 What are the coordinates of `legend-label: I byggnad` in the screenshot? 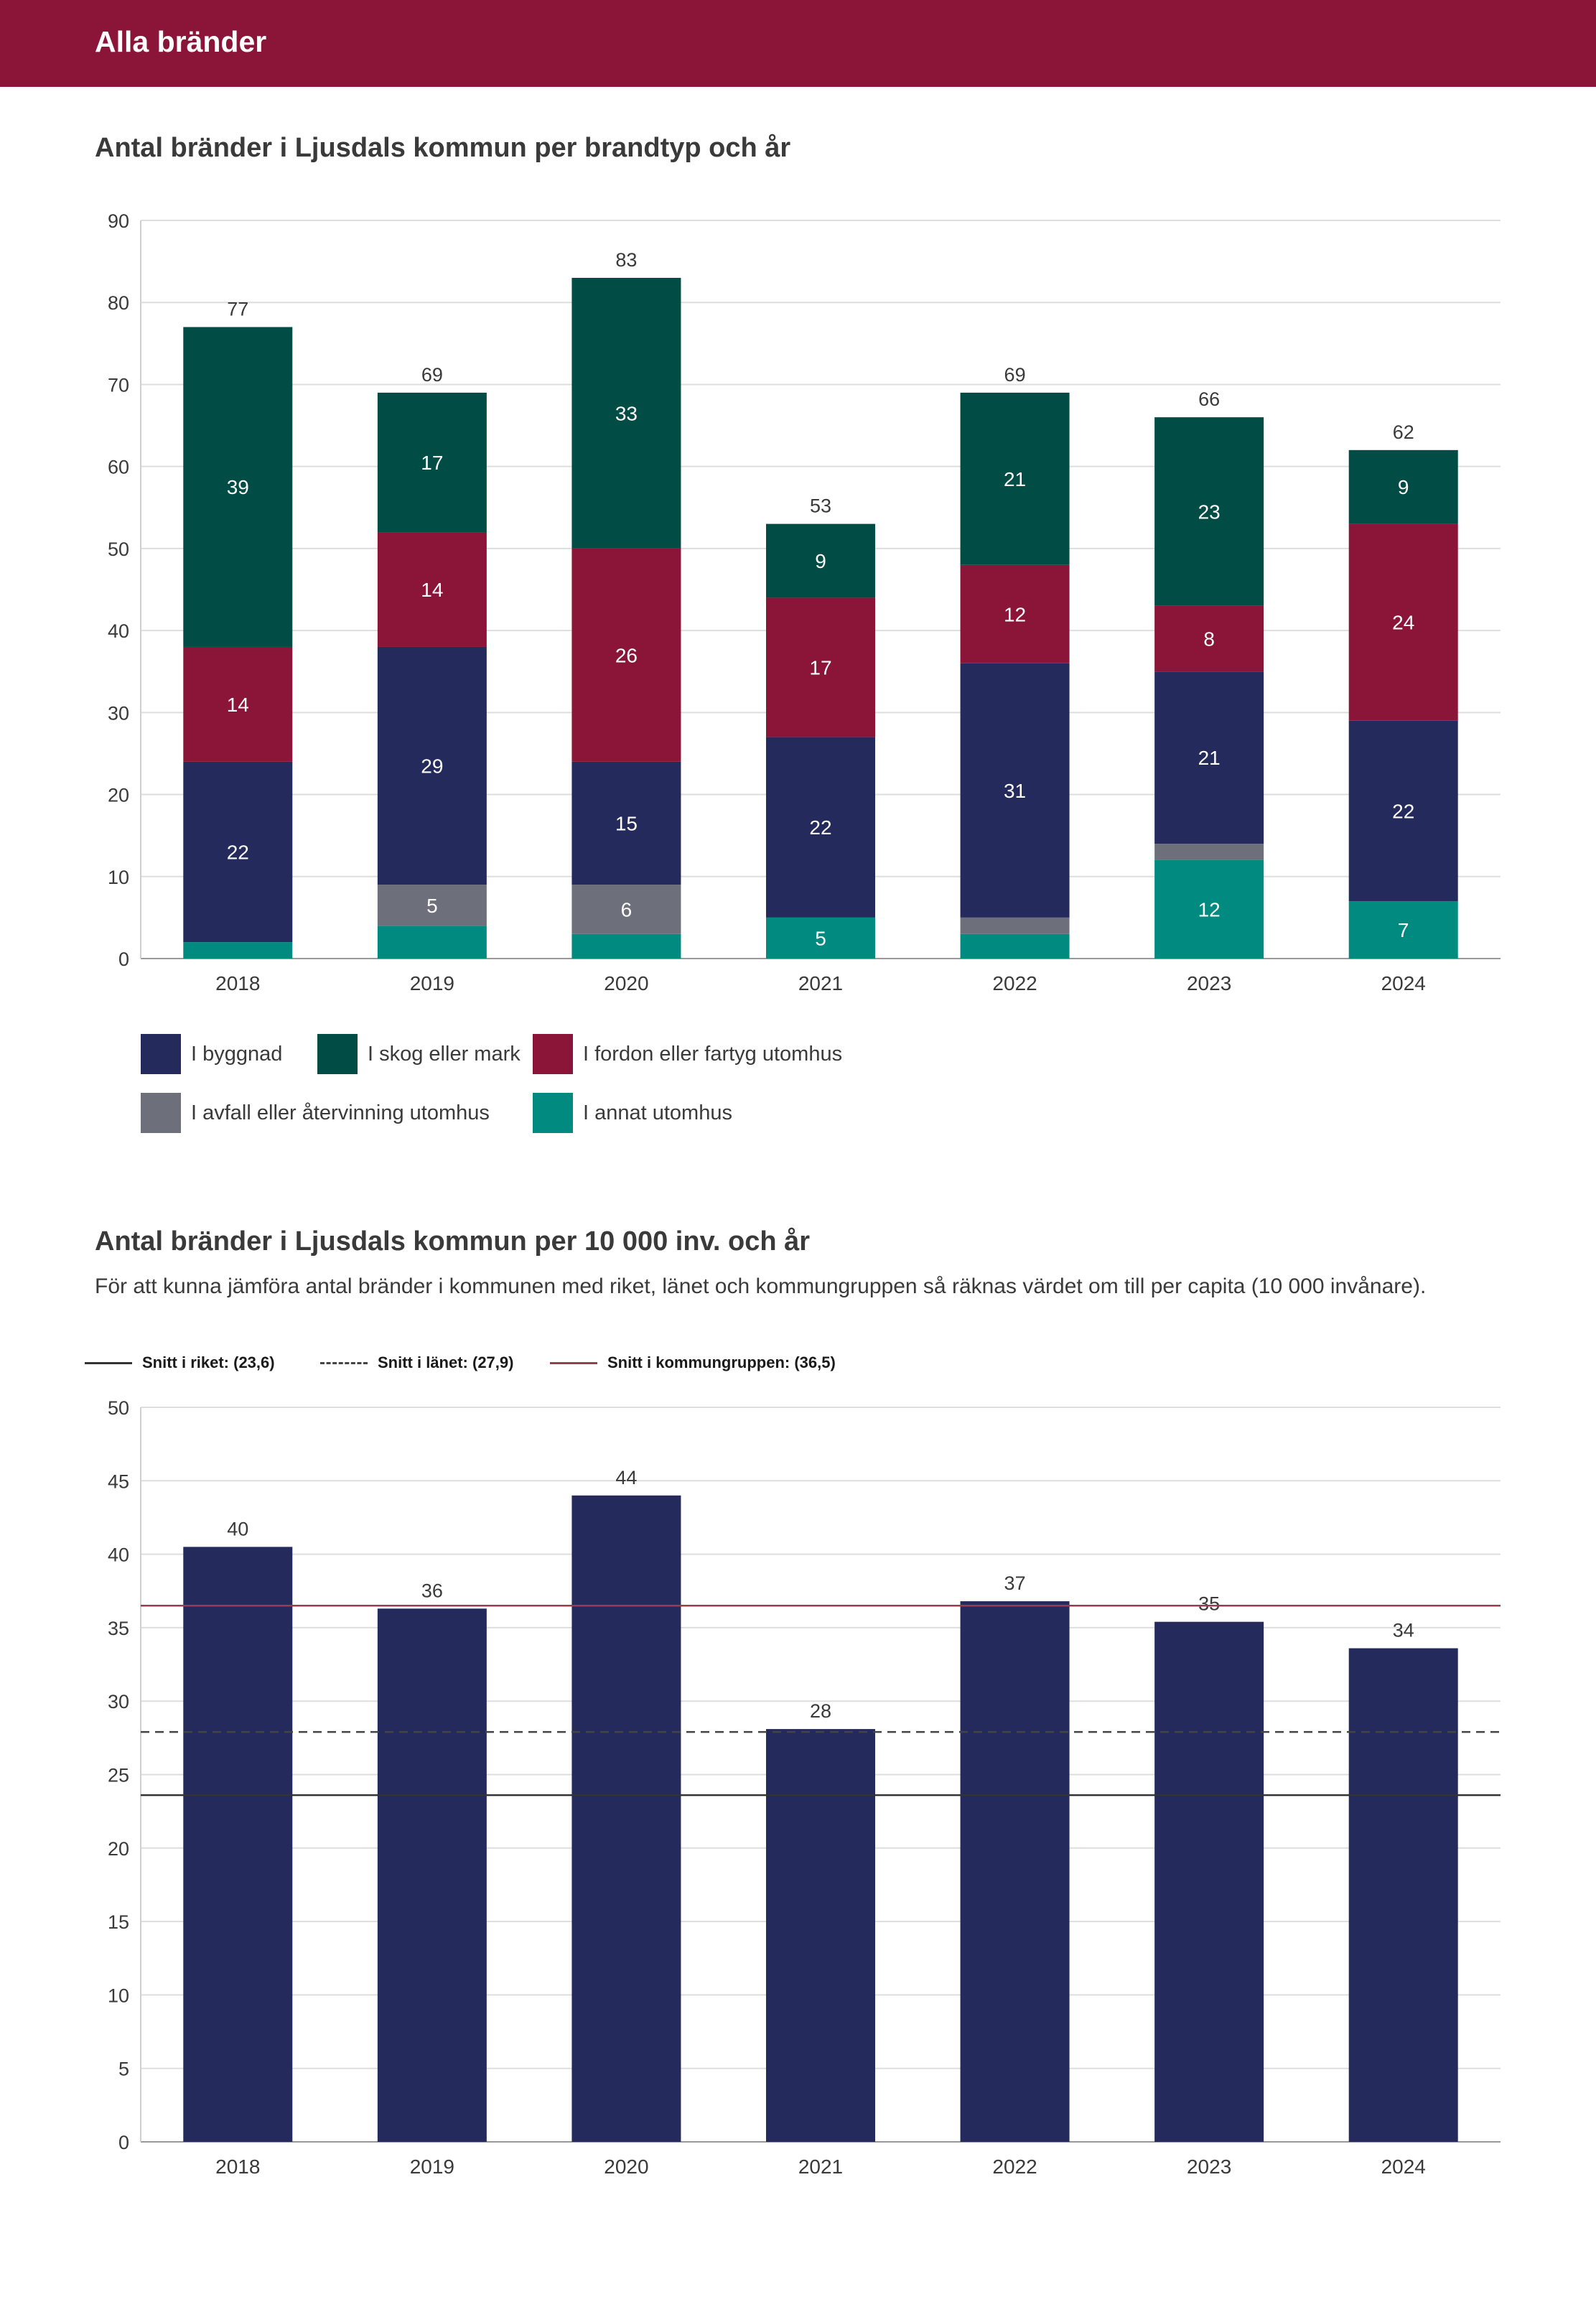 It's located at (237, 1054).